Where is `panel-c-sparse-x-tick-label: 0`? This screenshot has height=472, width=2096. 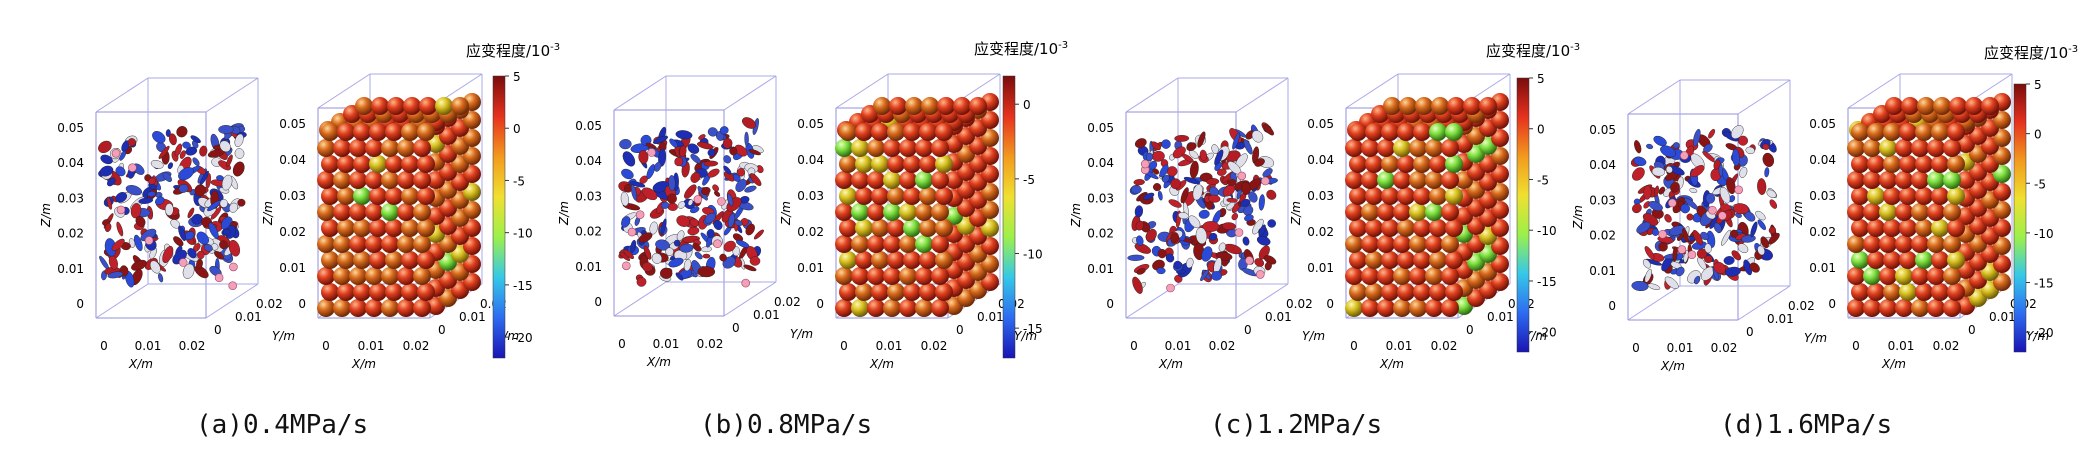
panel-c-sparse-x-tick-label: 0 is located at coordinates (1134, 346).